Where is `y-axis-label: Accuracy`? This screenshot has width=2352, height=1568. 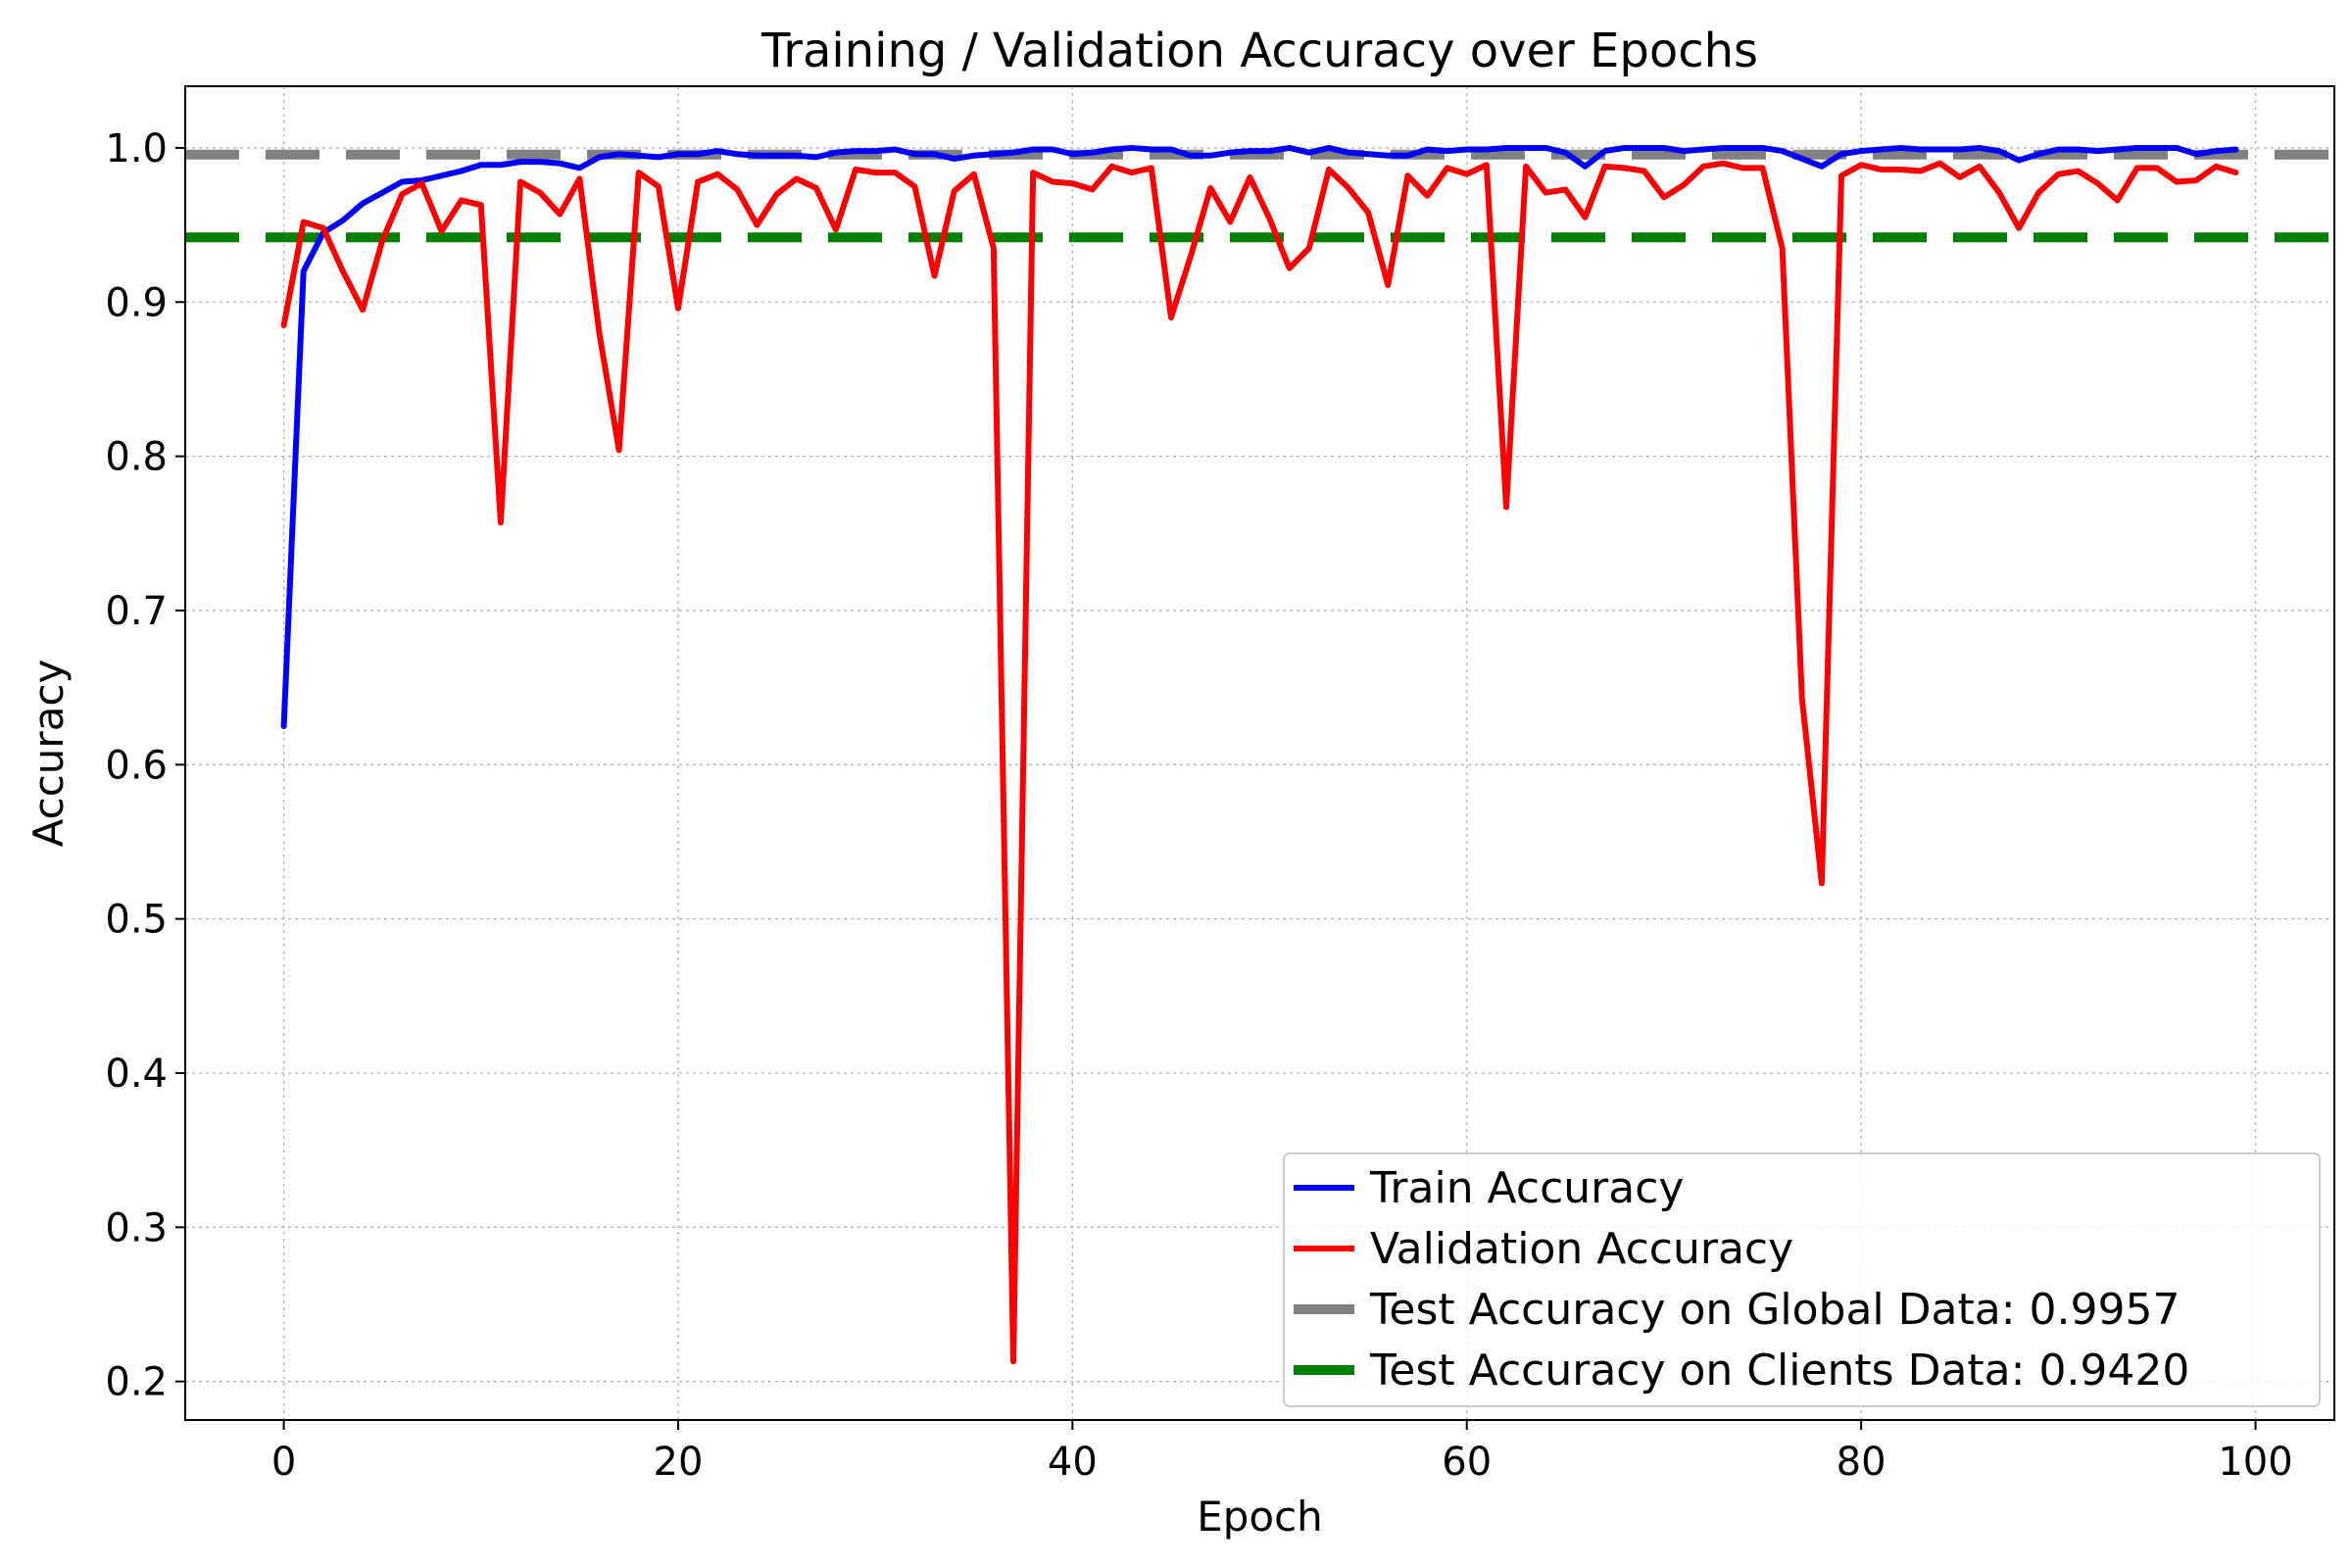 y-axis-label: Accuracy is located at coordinates (48, 754).